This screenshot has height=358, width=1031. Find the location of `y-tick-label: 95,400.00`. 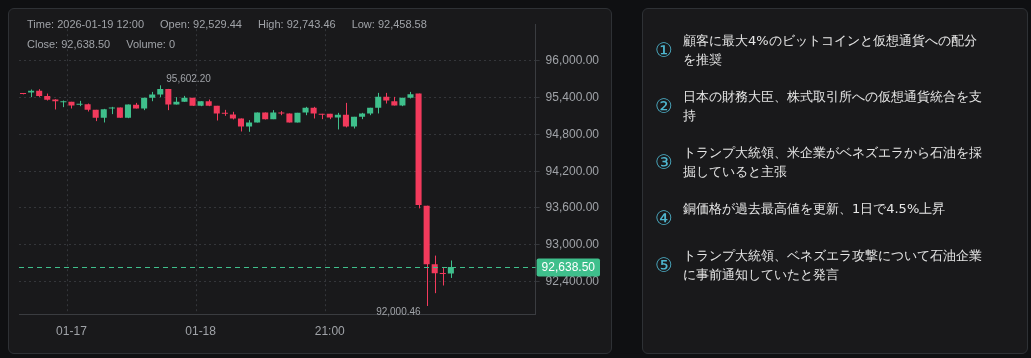

y-tick-label: 95,400.00 is located at coordinates (572, 97).